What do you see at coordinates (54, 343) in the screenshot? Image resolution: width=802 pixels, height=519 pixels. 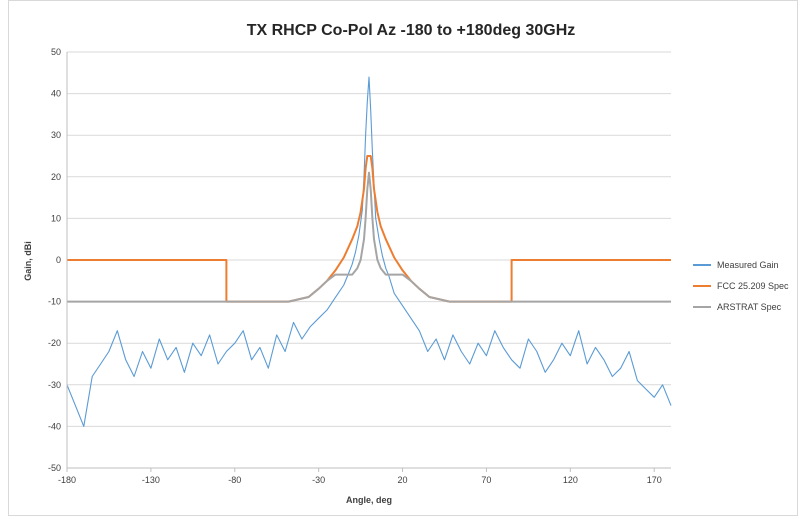 I see `y-tick-label: -20` at bounding box center [54, 343].